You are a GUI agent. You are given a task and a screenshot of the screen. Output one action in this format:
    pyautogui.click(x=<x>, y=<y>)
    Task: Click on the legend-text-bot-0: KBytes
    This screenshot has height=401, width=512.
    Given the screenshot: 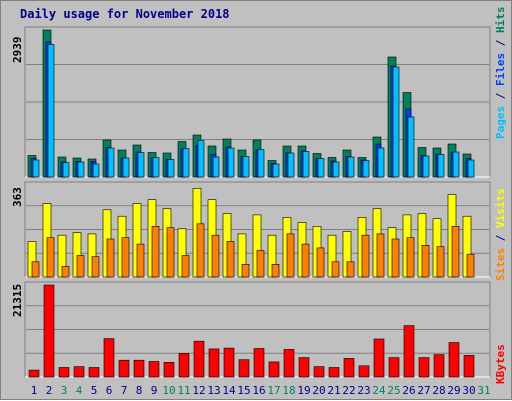 What is the action you would take?
    pyautogui.click(x=500, y=364)
    